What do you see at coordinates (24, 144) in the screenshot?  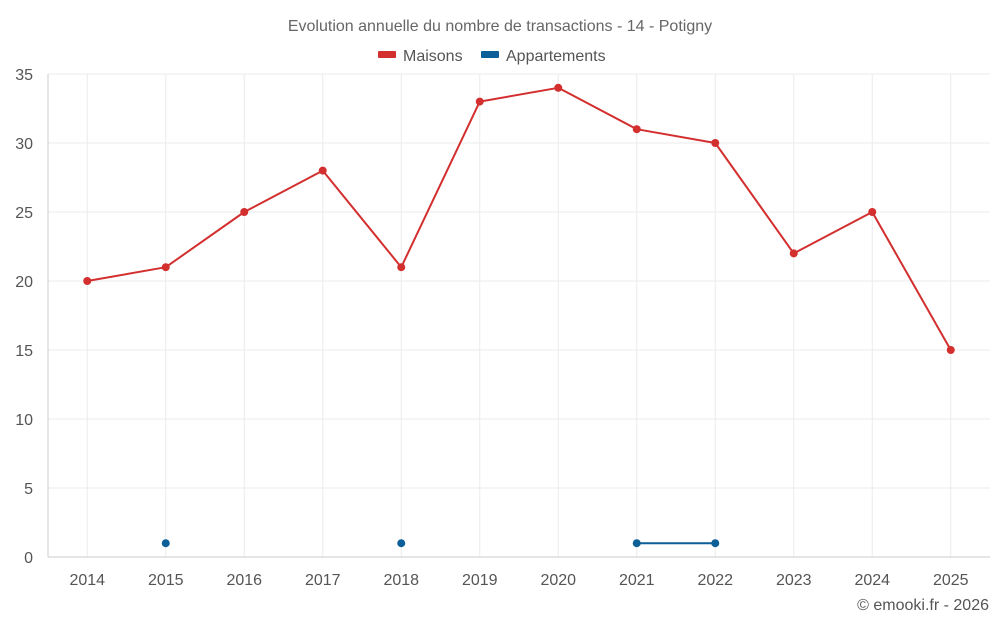 I see `y-tick-label: 30` at bounding box center [24, 144].